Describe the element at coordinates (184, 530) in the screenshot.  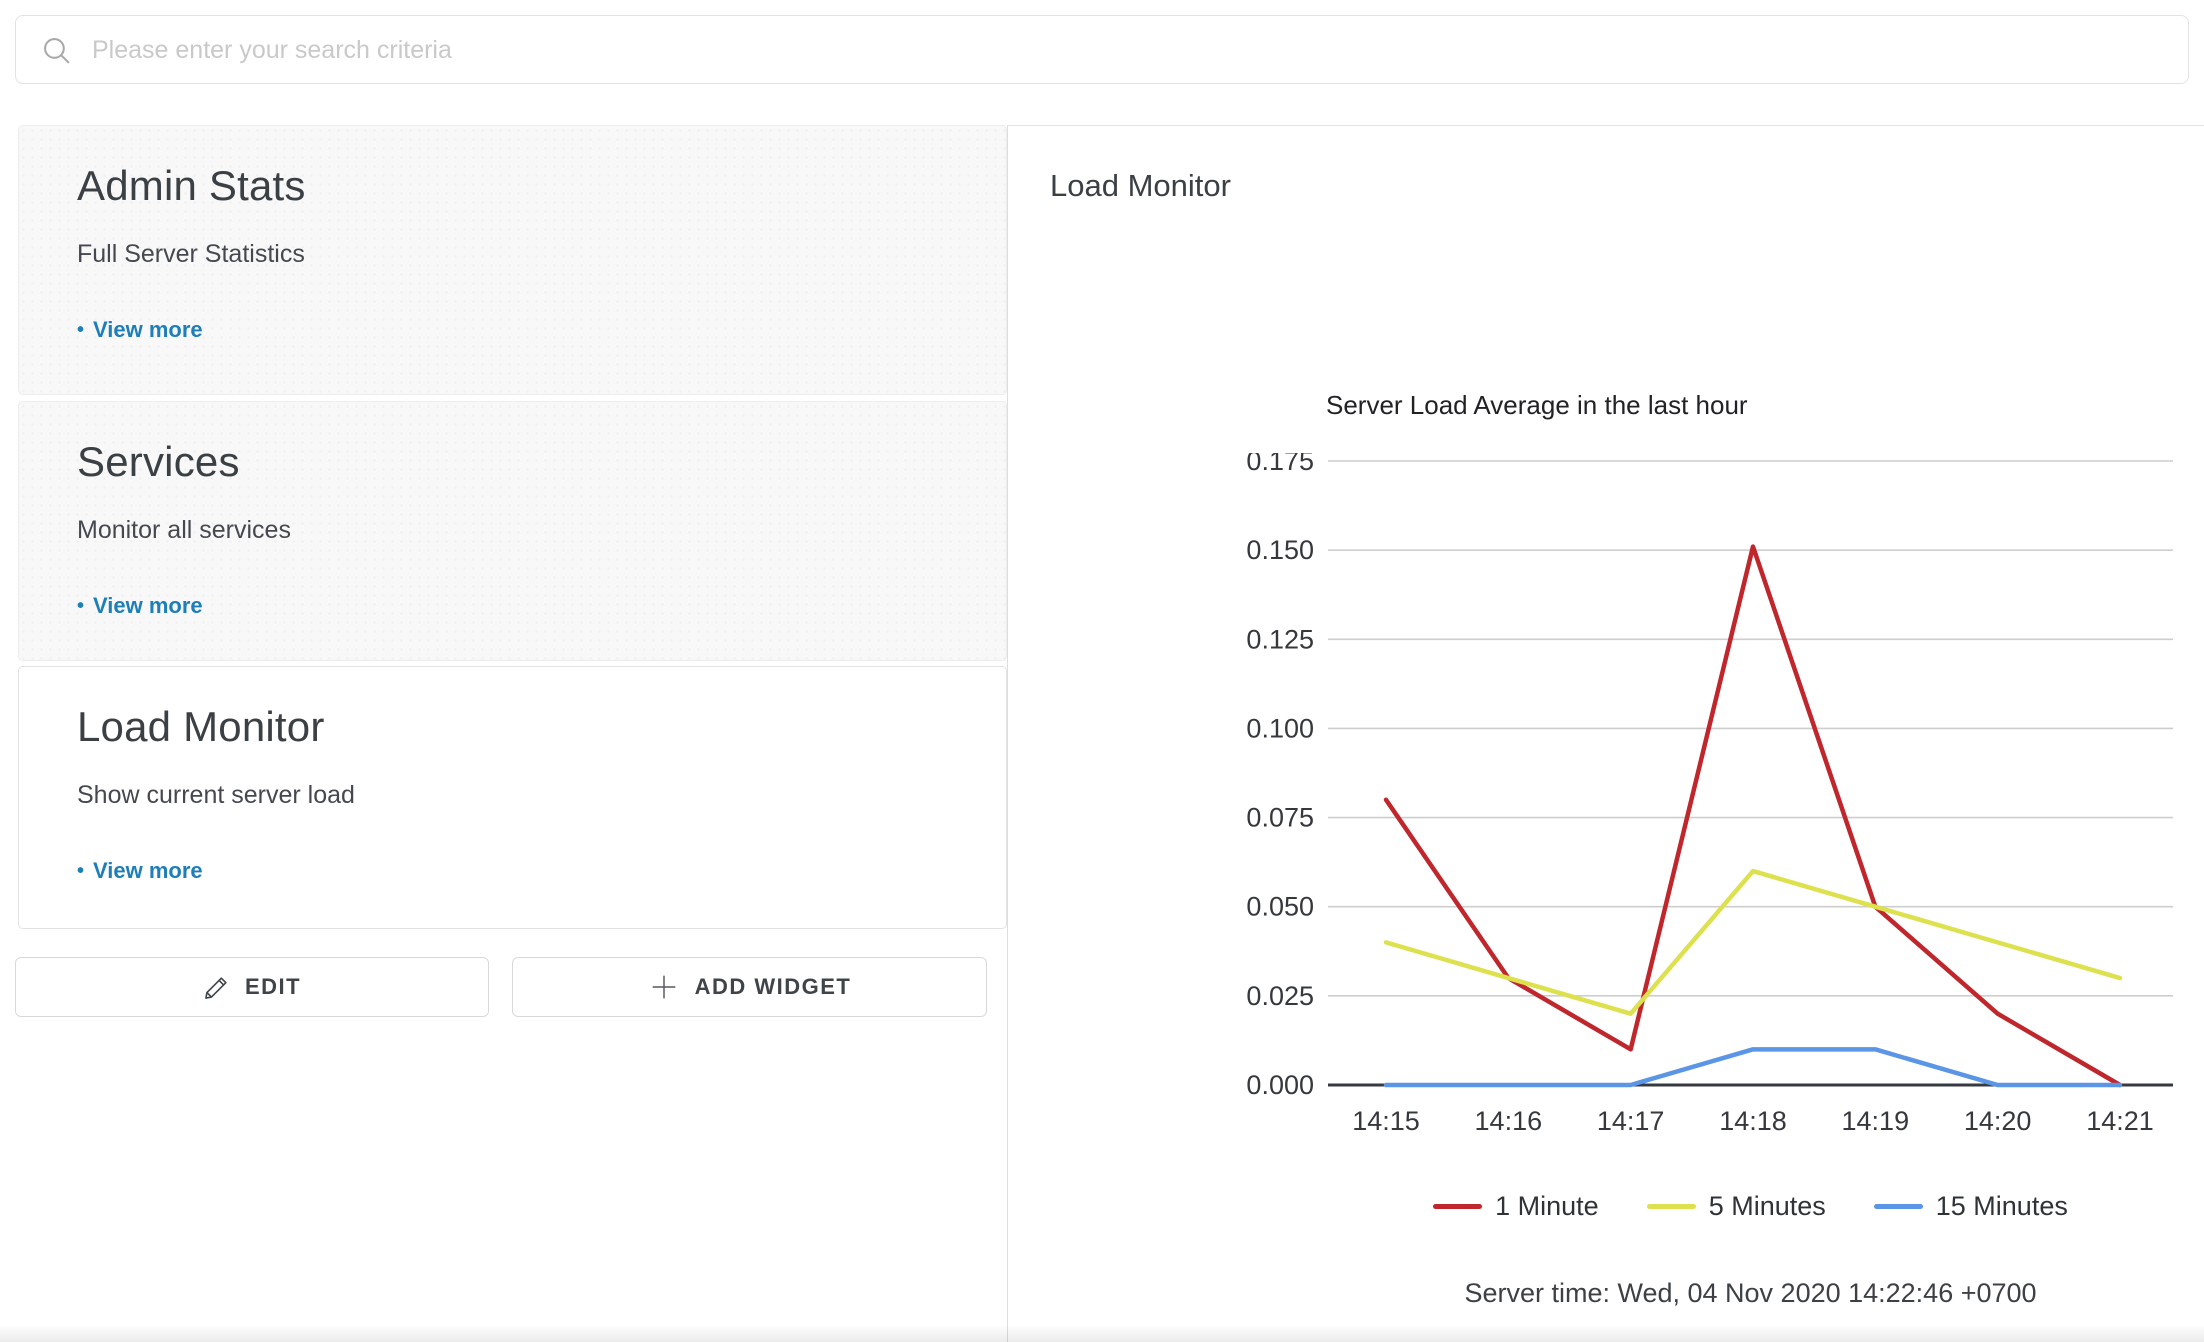
I see `card-subtitle: Monitor all services` at that location.